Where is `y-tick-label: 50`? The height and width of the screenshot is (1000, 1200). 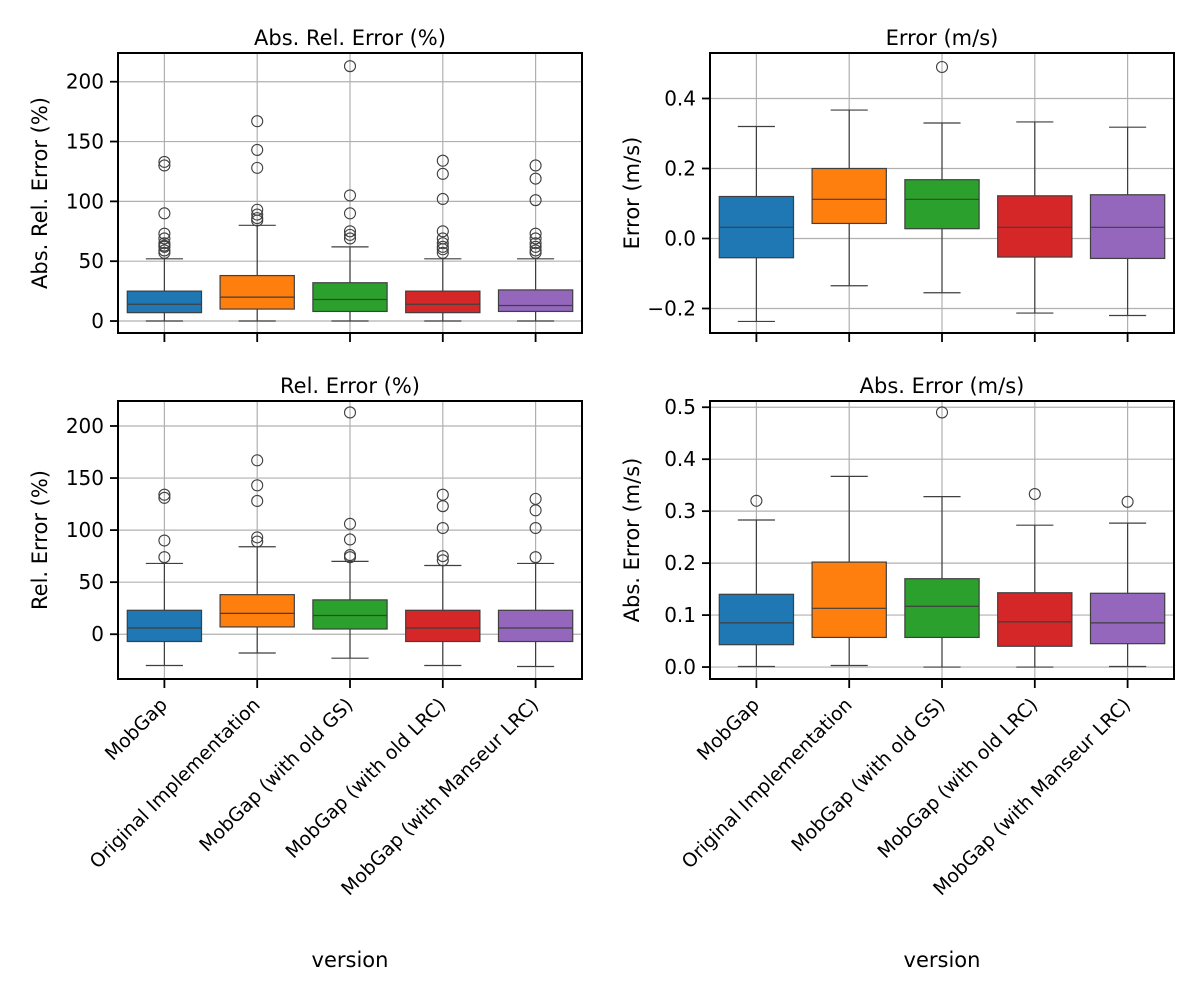 y-tick-label: 50 is located at coordinates (91, 582).